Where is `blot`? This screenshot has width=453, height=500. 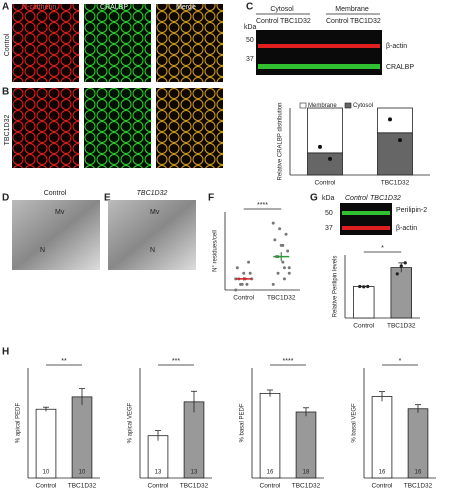
blot is located at coordinates (366, 219).